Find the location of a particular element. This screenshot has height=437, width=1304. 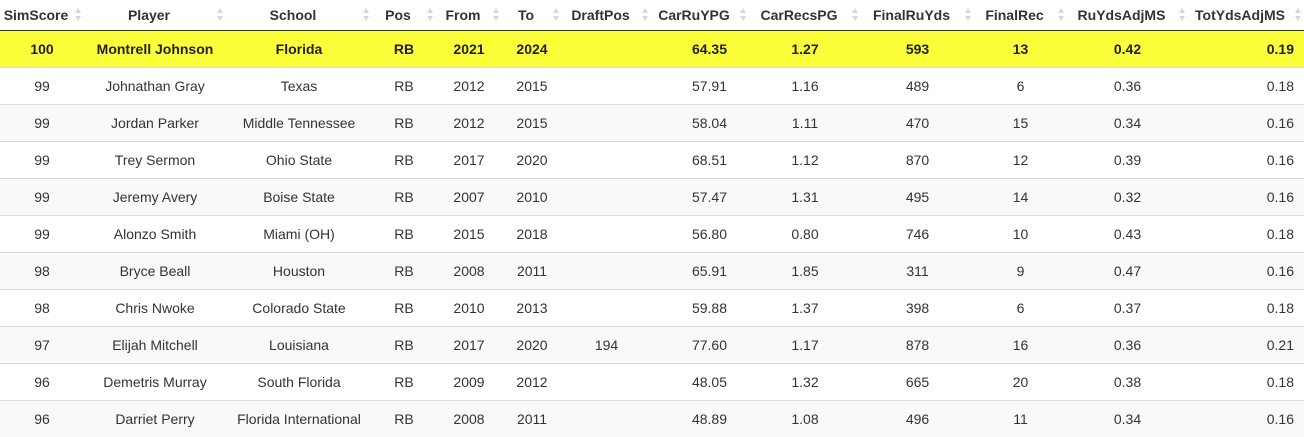

cell-carrecspg: 1.17 is located at coordinates (805, 344).